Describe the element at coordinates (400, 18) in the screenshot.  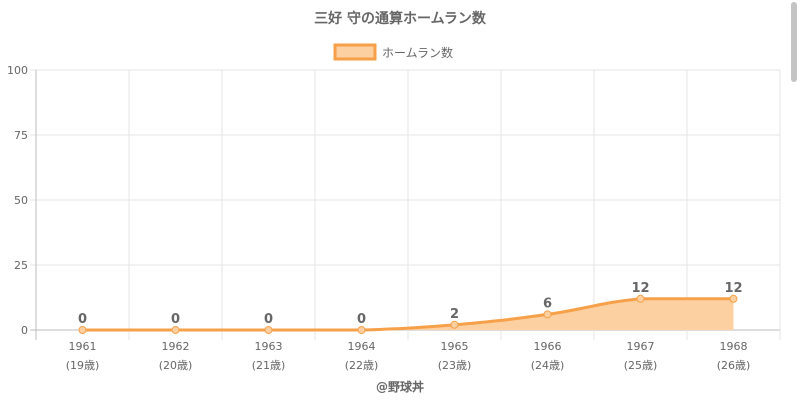
I see `chart-title: 三好 守の通算ホームラン数` at that location.